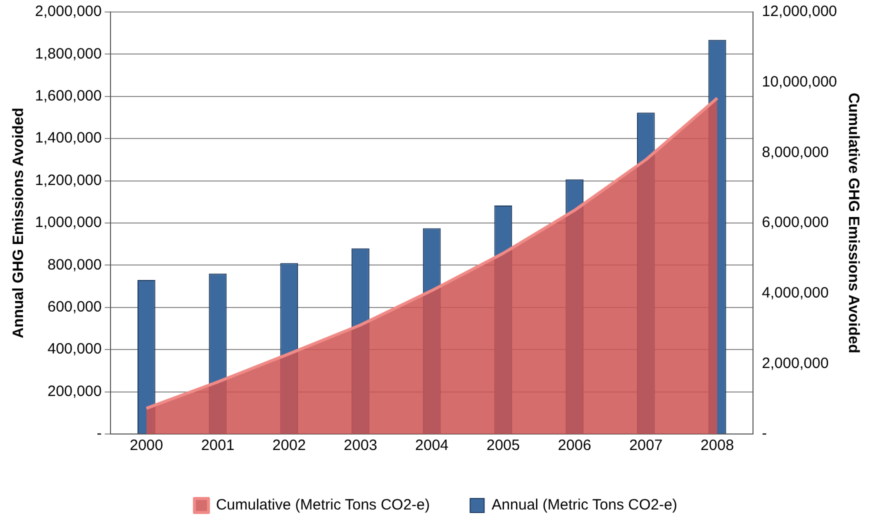 This screenshot has height=529, width=872. Describe the element at coordinates (432, 445) in the screenshot. I see `x-tick-label: 2004` at that location.